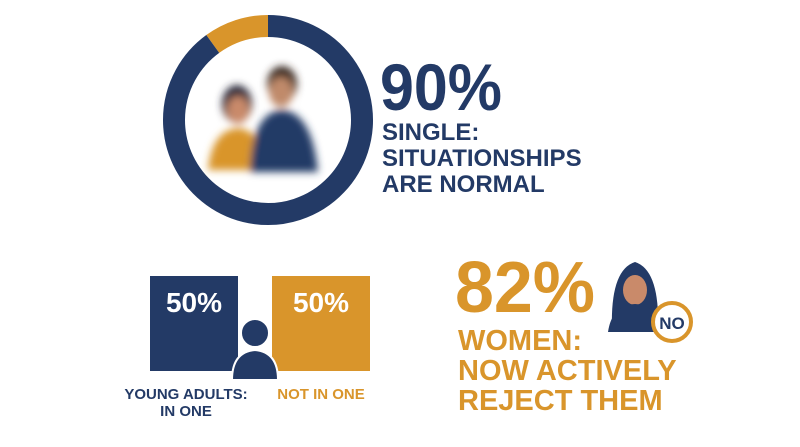 The width and height of the screenshot is (800, 447). What do you see at coordinates (560, 401) in the screenshot?
I see `women-caption: REJECT THEM` at bounding box center [560, 401].